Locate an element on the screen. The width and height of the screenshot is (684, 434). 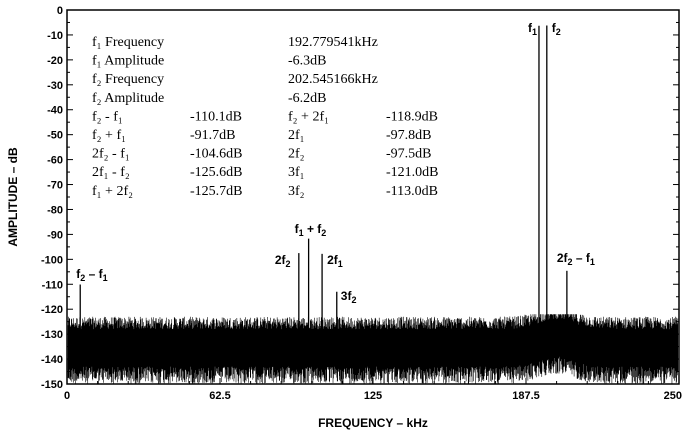
info-value: -97.5dB is located at coordinates (409, 154).